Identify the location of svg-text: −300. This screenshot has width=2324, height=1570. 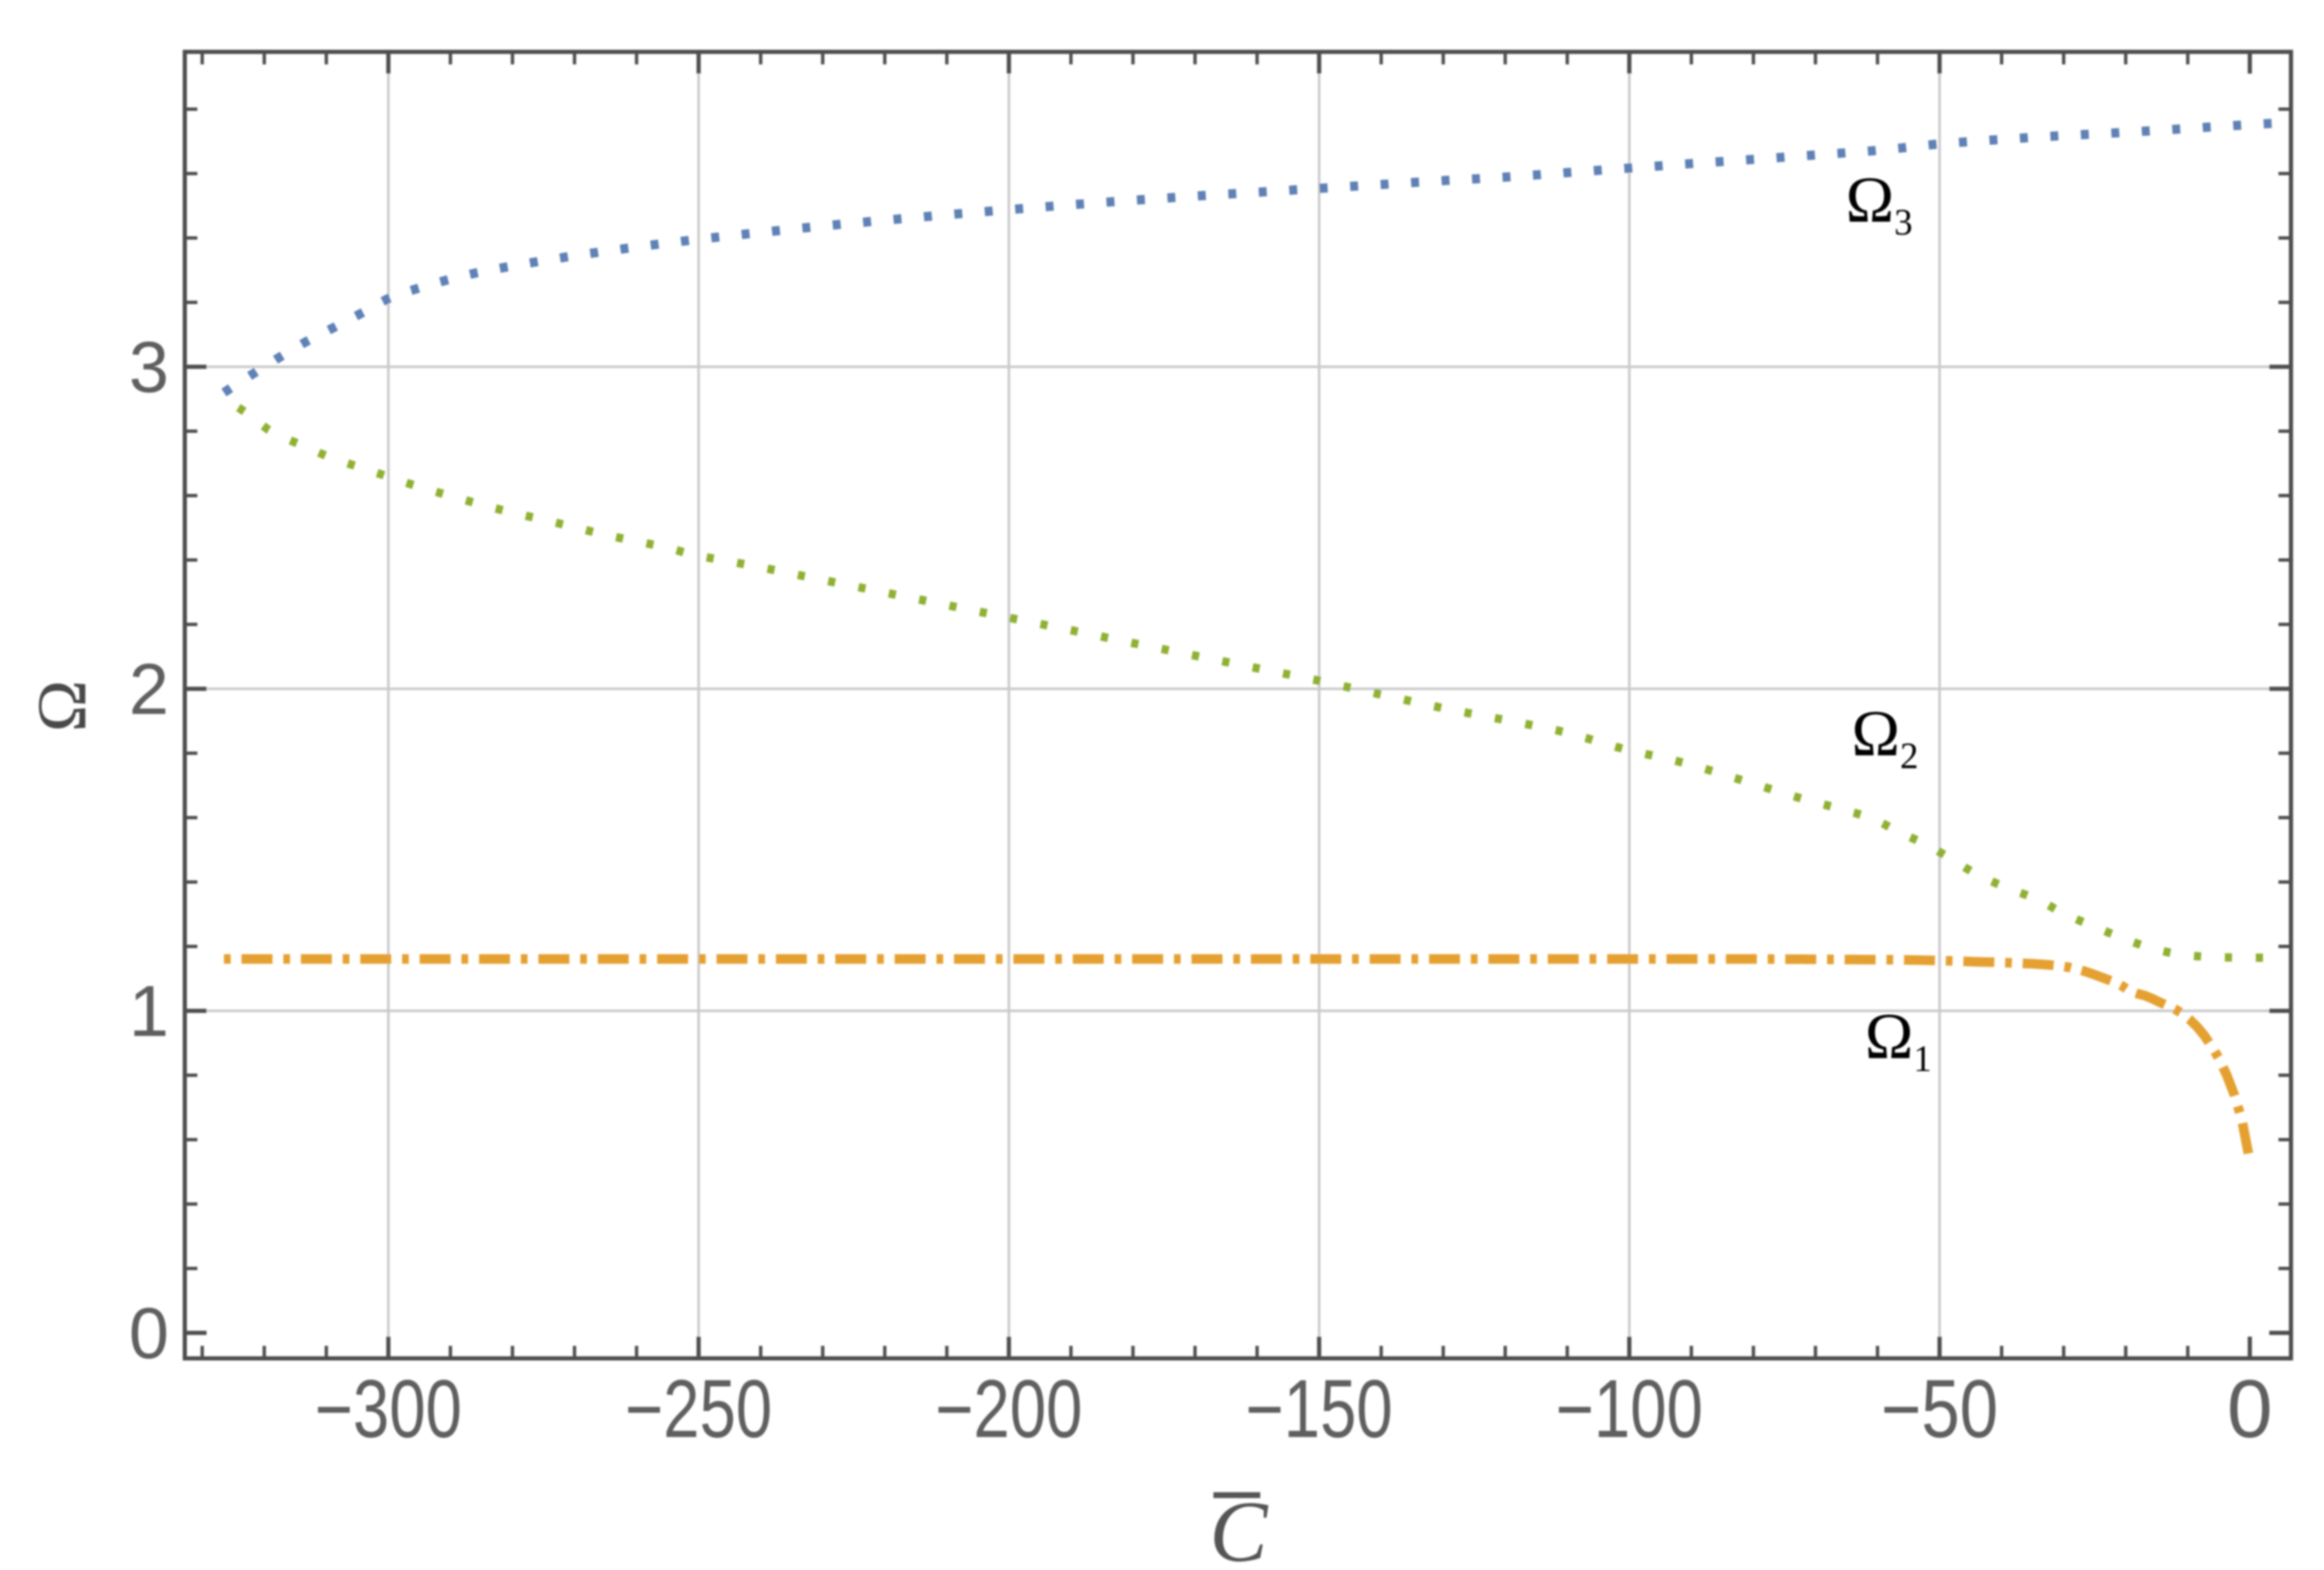
(388, 1409).